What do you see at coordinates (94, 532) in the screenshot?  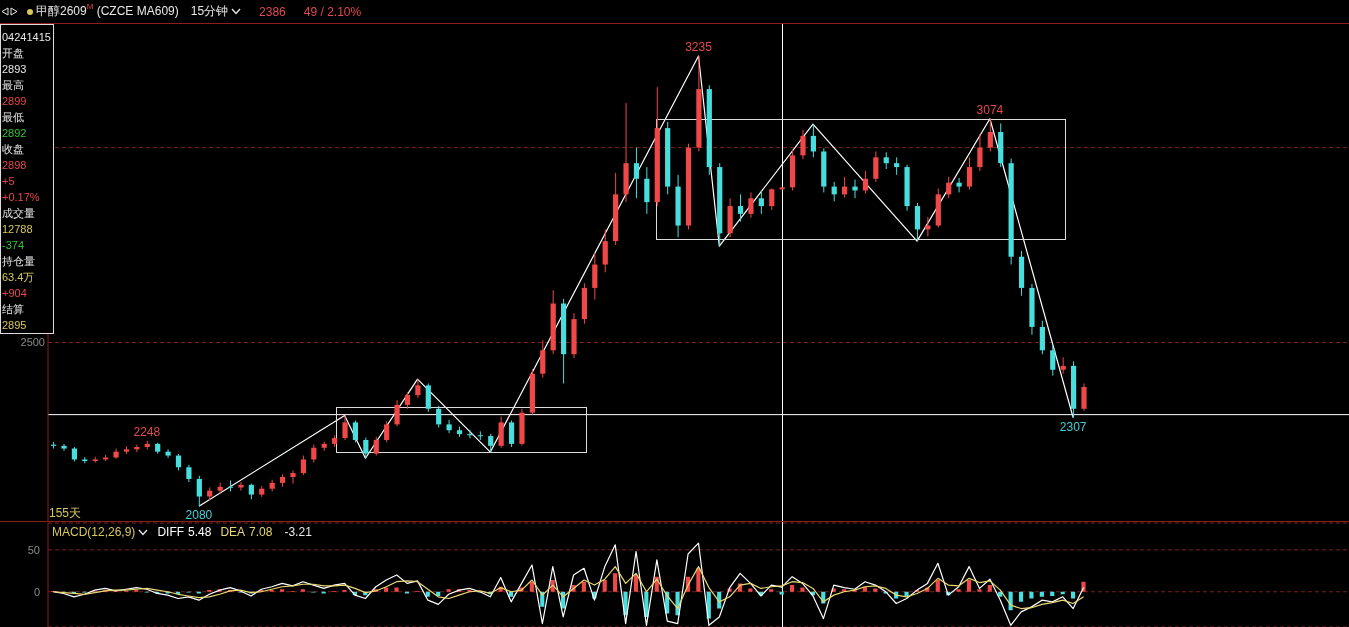 I see `chart-title: MACD(12,26,9)` at bounding box center [94, 532].